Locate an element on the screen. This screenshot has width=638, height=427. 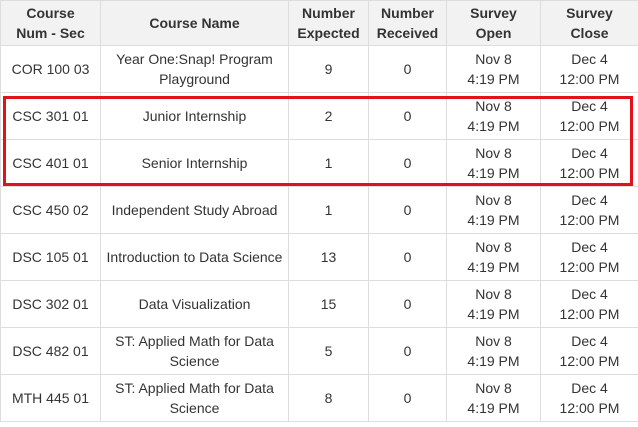
course-num-cell: DSC 105 01 is located at coordinates (50, 257).